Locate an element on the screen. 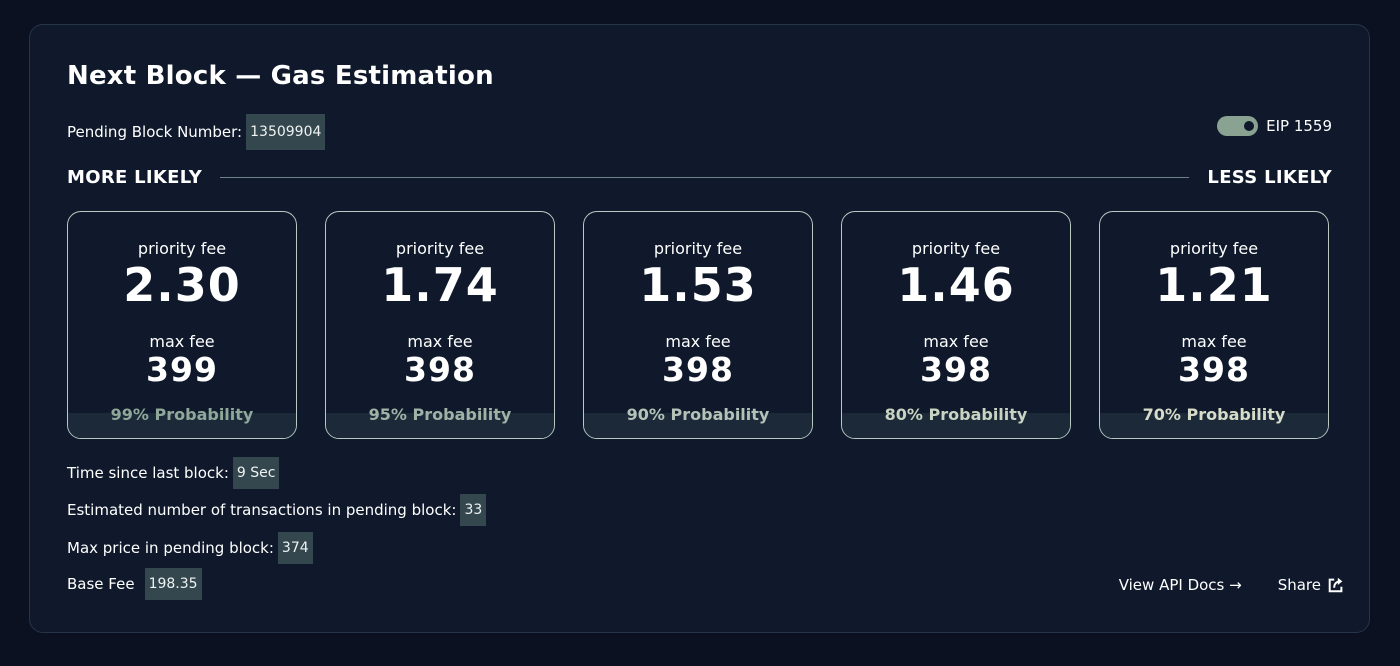 The width and height of the screenshot is (1400, 666). base-fee-label: Base Fee is located at coordinates (101, 584).